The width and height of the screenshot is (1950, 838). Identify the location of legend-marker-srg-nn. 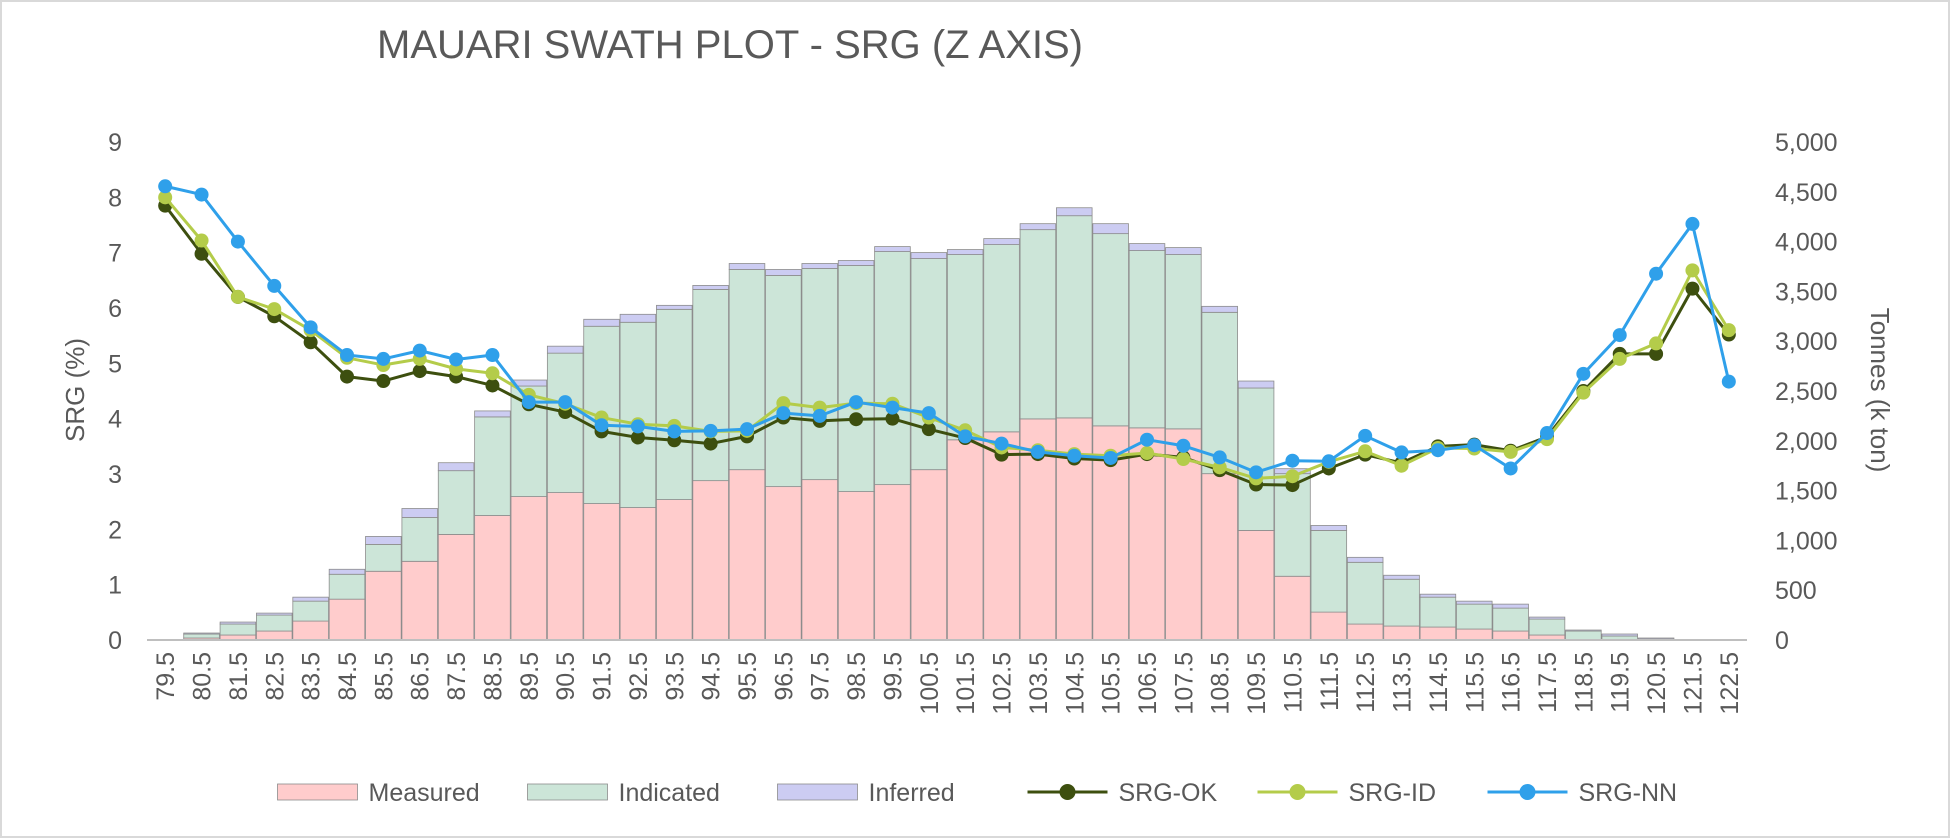
(1527, 792).